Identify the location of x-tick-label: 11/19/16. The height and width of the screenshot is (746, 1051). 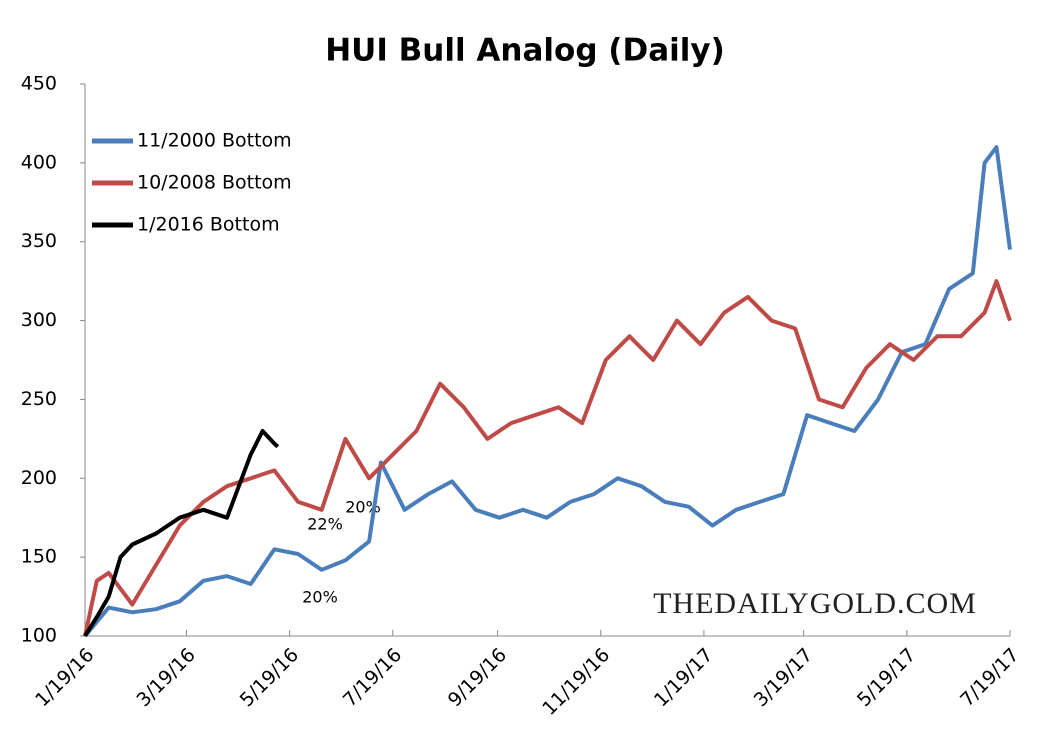
(576, 682).